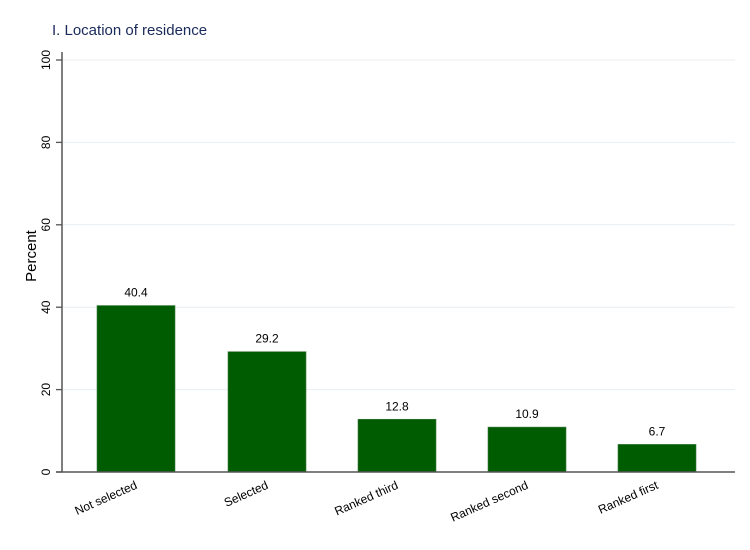 The image size is (750, 550). Describe the element at coordinates (46, 307) in the screenshot. I see `y-tick-label: 40` at that location.